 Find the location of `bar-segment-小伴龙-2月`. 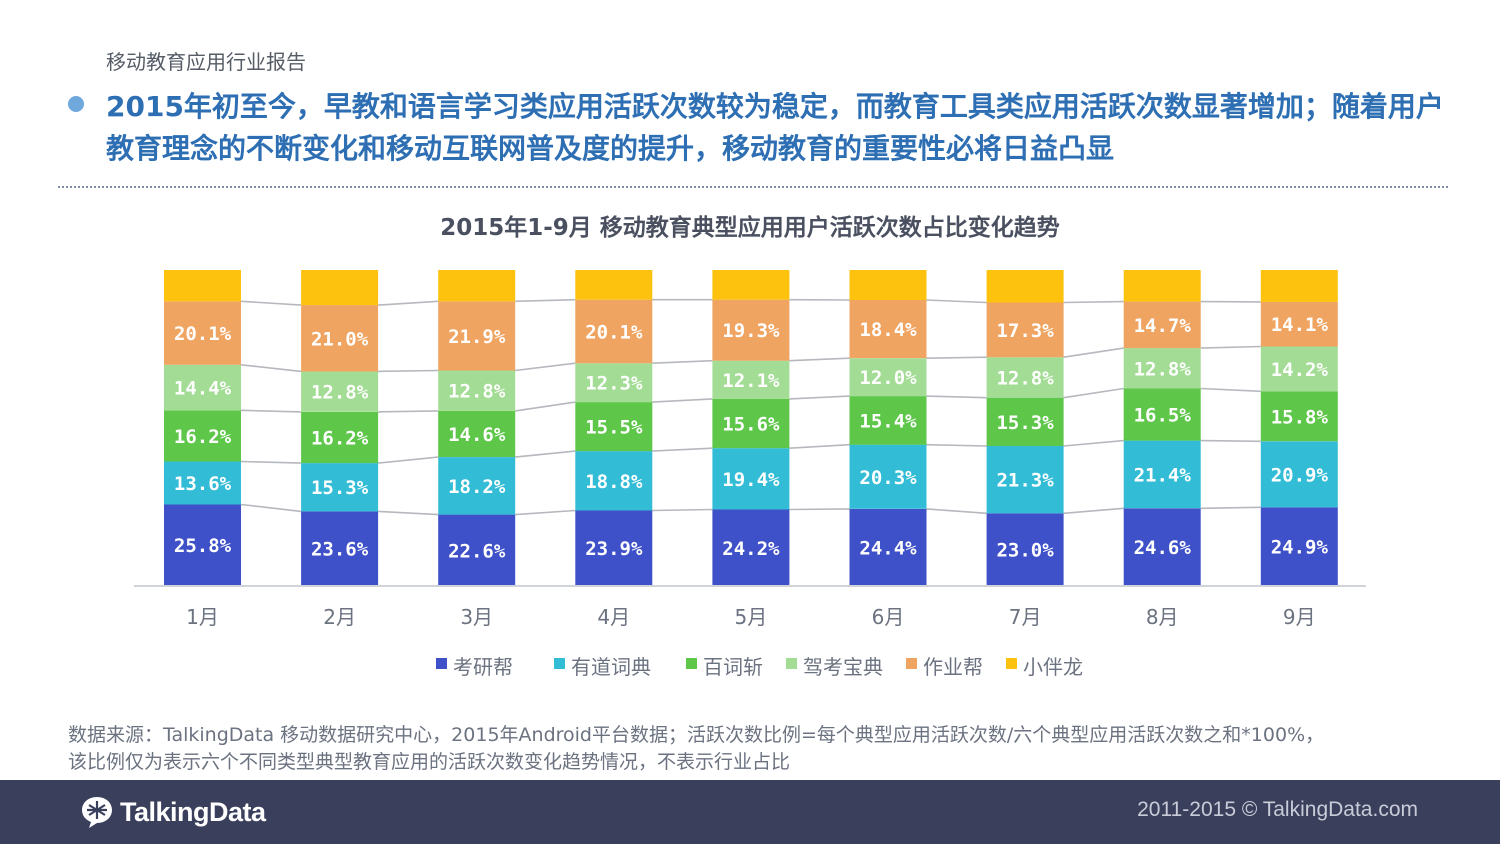

bar-segment-小伴龙-2月 is located at coordinates (340, 288).